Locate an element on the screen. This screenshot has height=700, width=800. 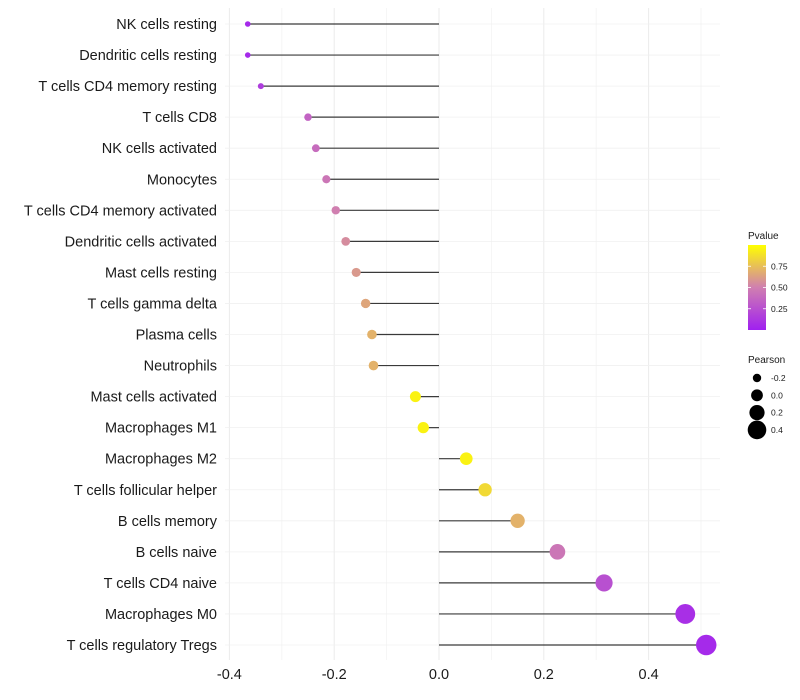
category-label: Monocytes is located at coordinates (182, 180).